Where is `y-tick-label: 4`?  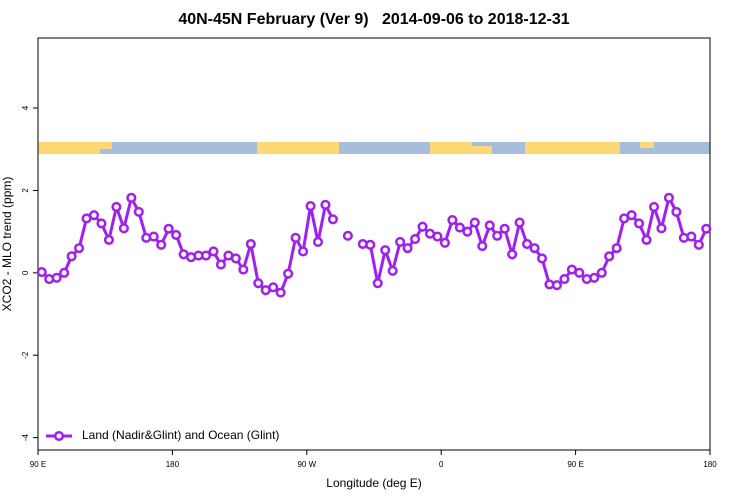
y-tick-label: 4 is located at coordinates (25, 107).